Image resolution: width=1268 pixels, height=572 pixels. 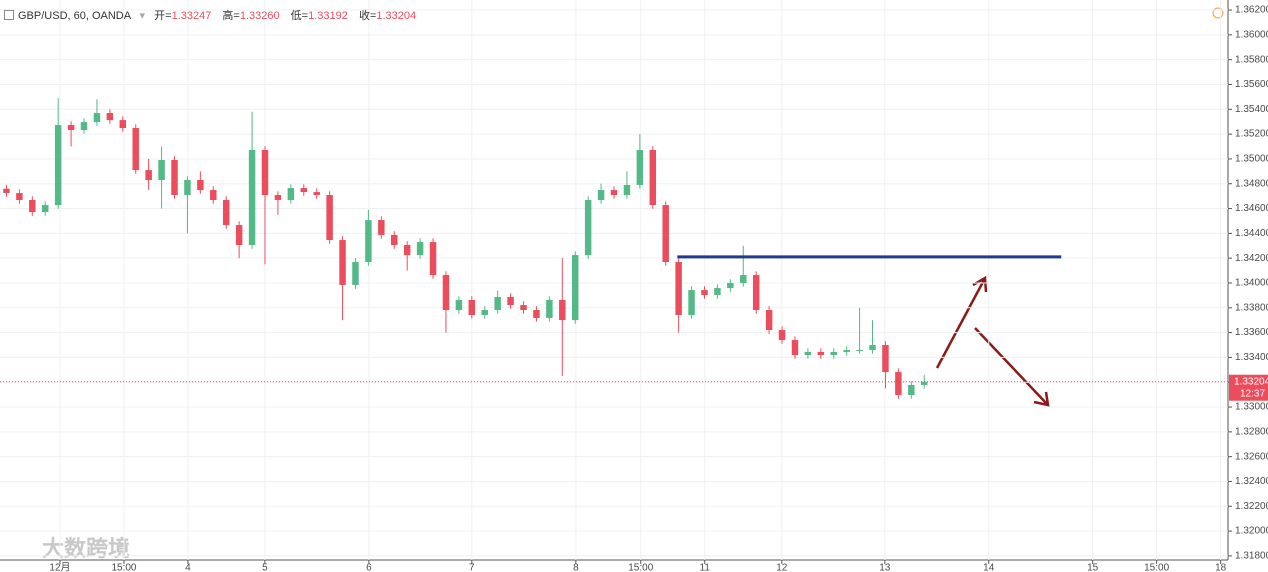 I want to click on dropdown: ▾, so click(x=142, y=16).